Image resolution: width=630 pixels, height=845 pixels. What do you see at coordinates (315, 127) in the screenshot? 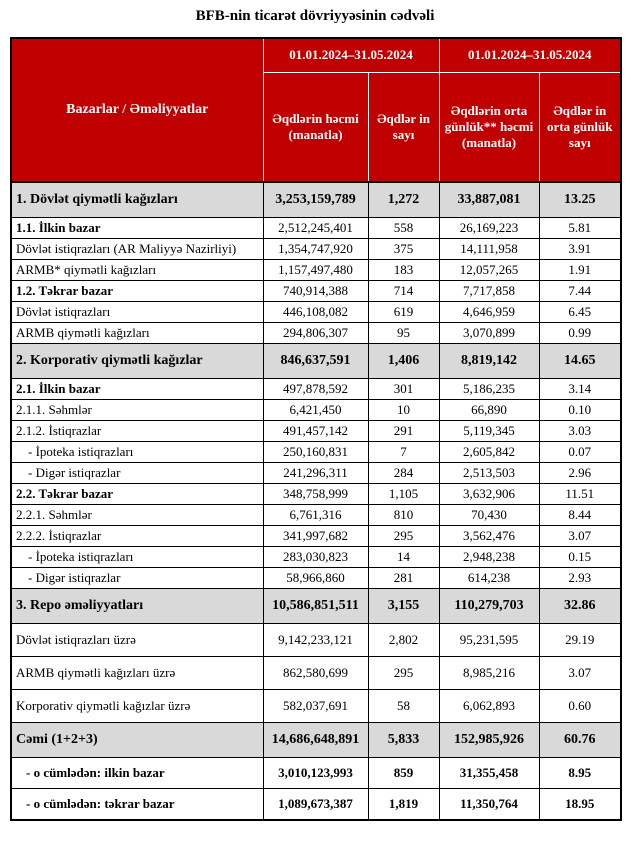
I see `column-header-deal-volume: Əqdlərin həcmi (manatla)` at bounding box center [315, 127].